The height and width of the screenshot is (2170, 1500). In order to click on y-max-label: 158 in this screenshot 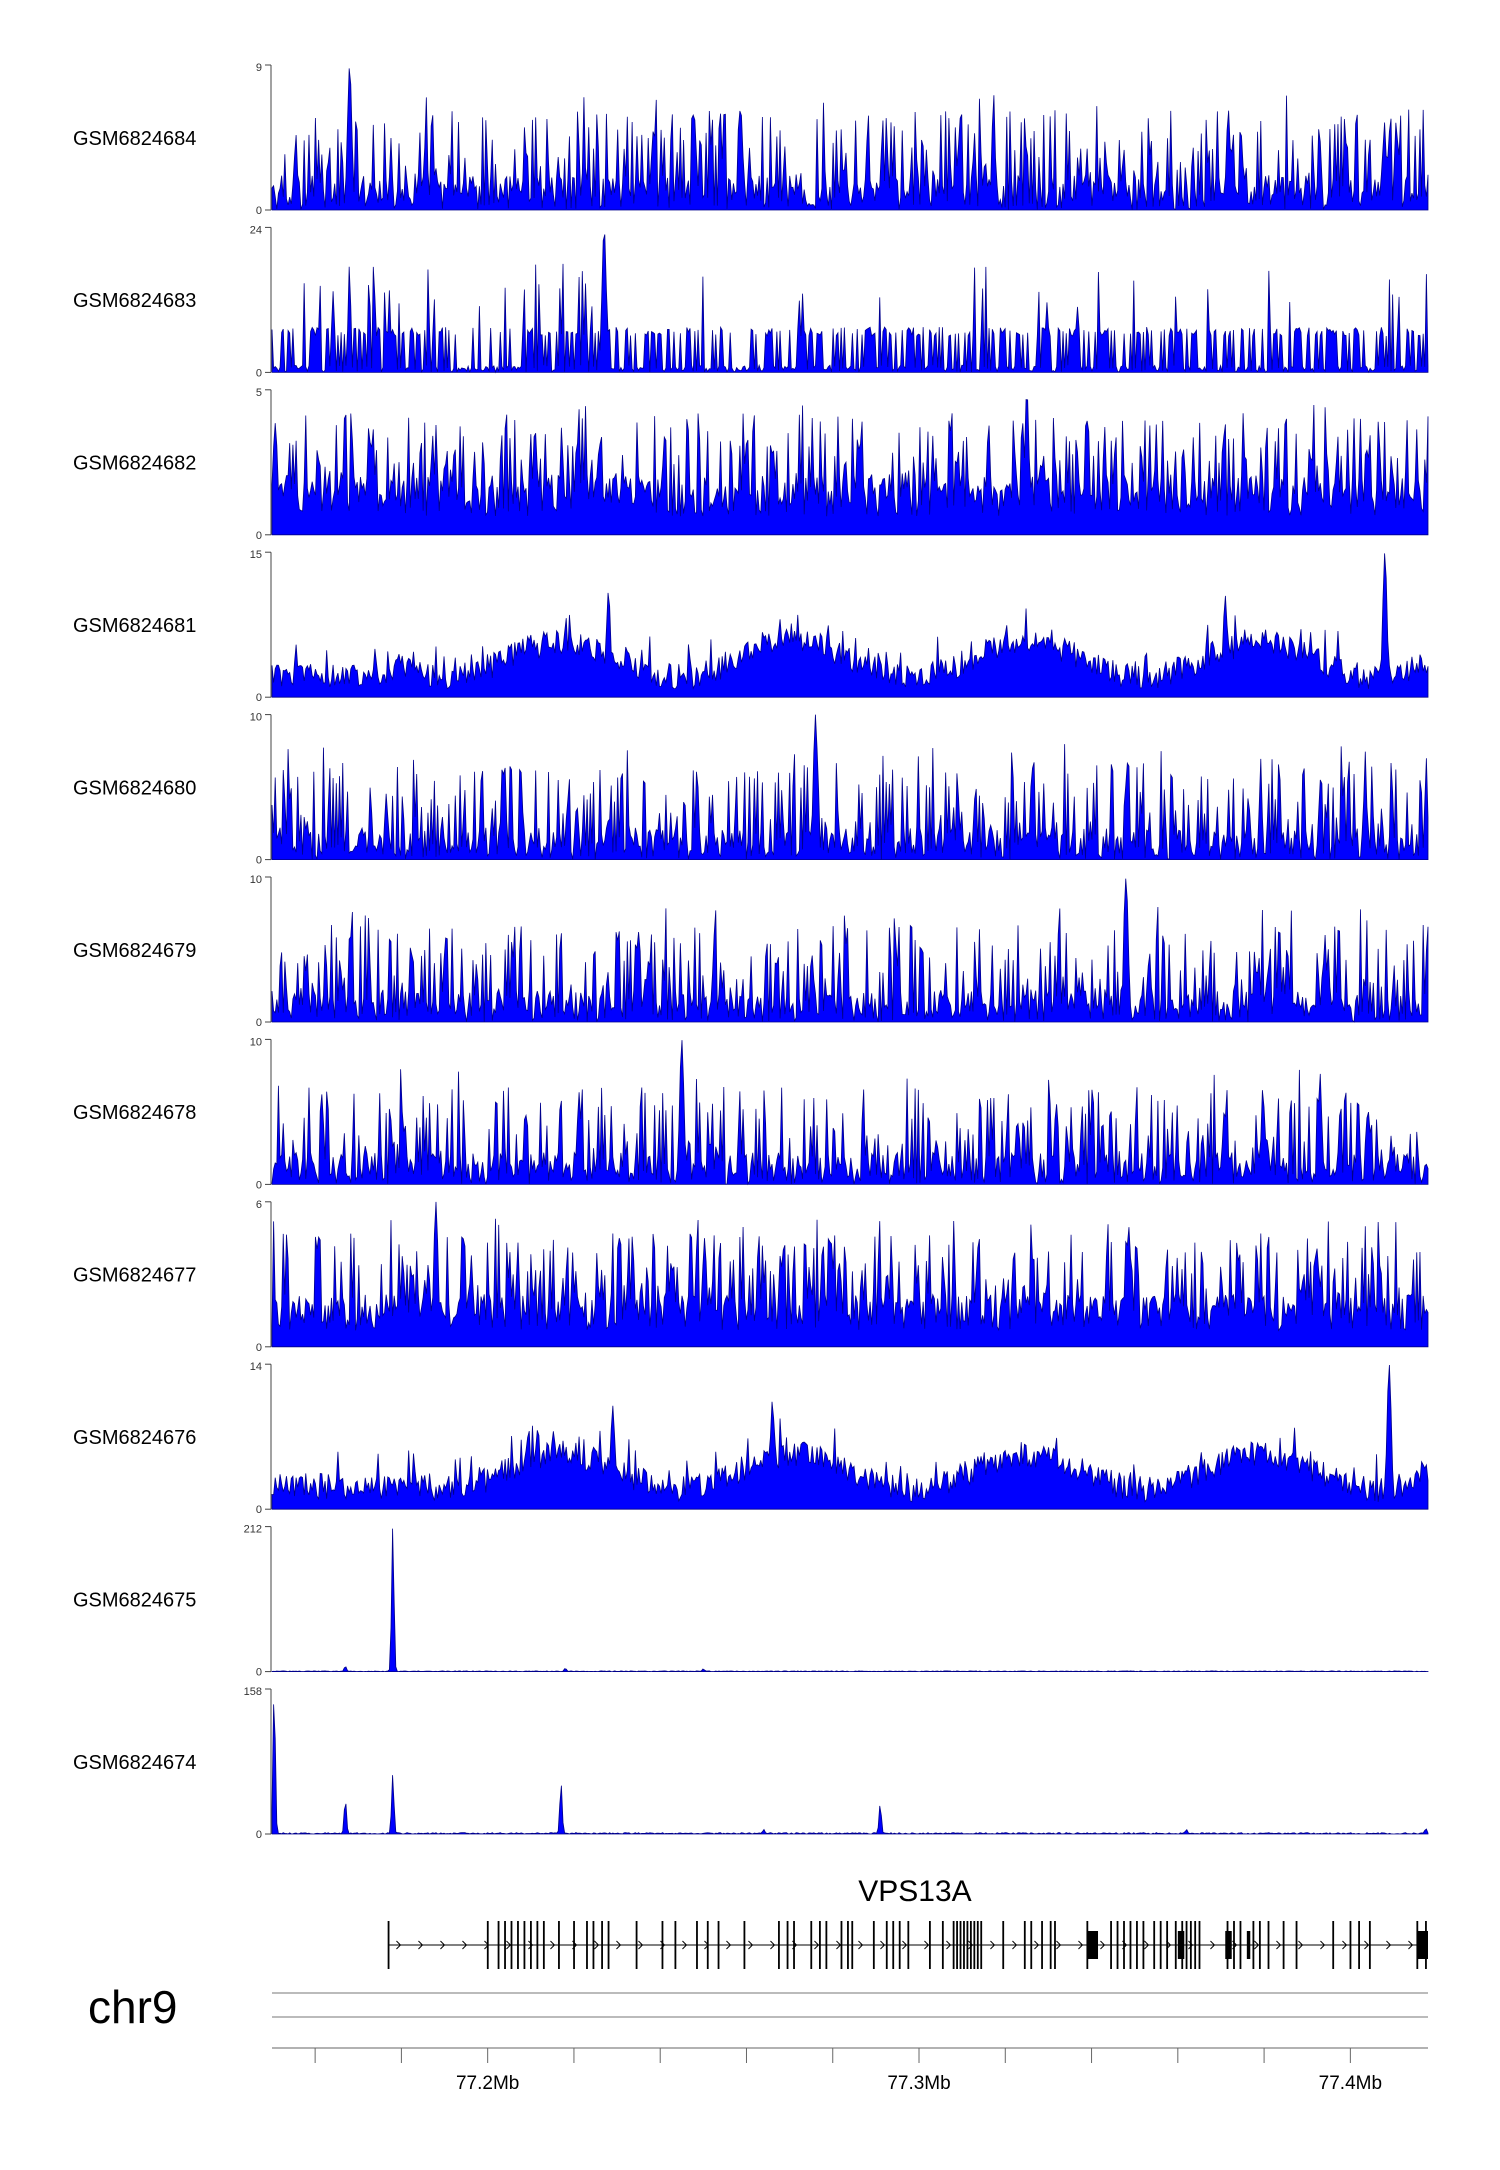, I will do `click(253, 1692)`.